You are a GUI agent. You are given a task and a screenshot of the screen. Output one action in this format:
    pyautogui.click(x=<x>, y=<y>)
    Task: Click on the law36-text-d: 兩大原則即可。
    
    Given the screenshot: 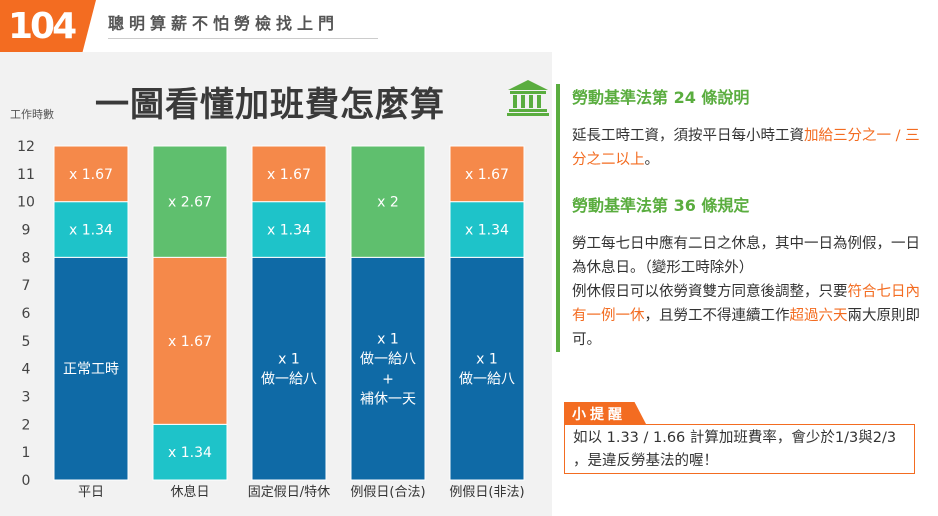 What is the action you would take?
    pyautogui.click(x=746, y=328)
    